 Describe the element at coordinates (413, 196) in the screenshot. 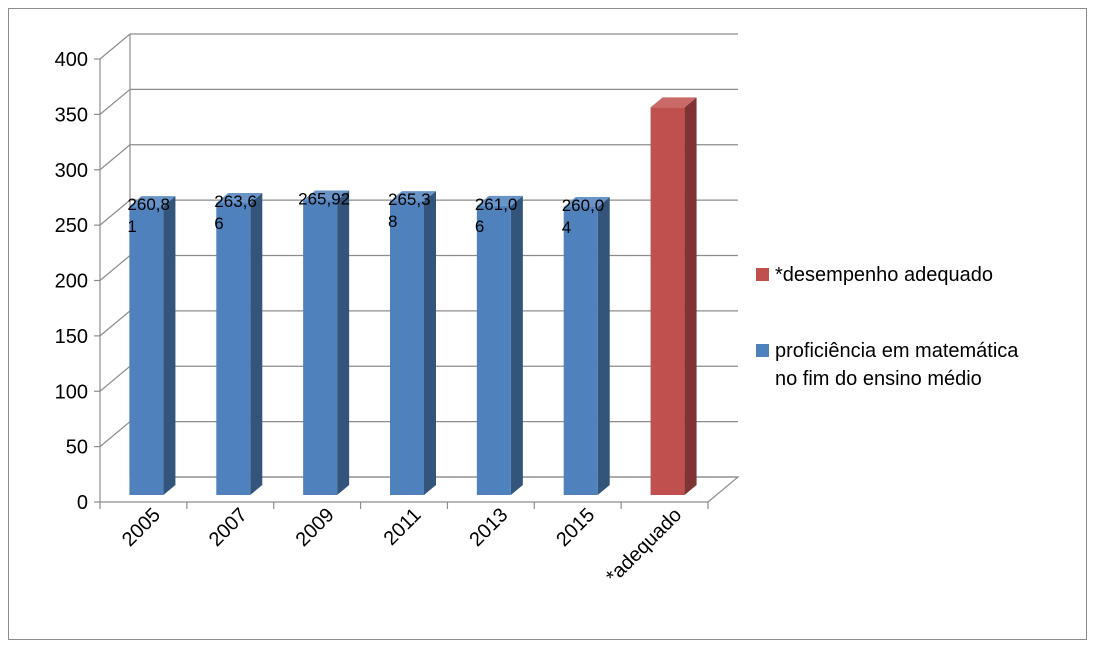

I see `bar-top-2011` at that location.